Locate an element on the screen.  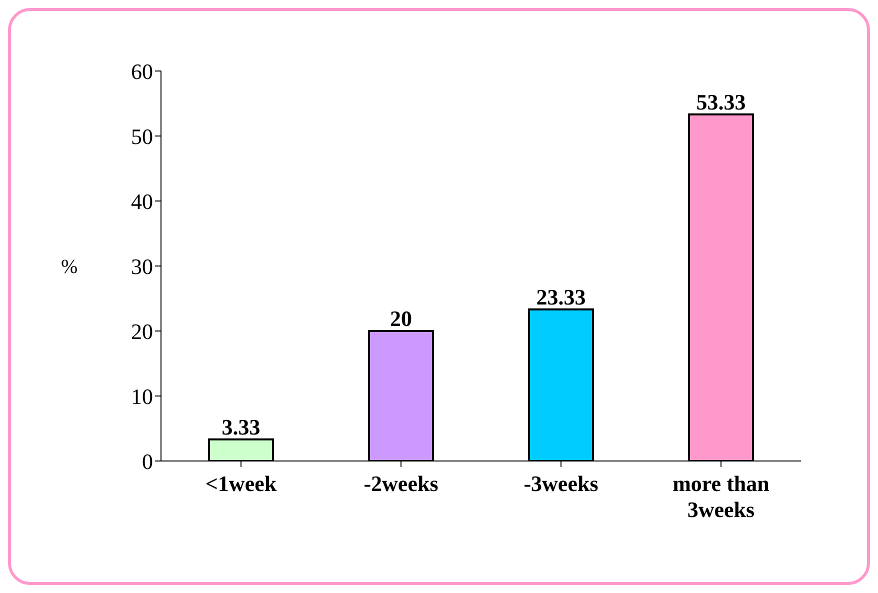
y-tick-label: 40 is located at coordinates (142, 201).